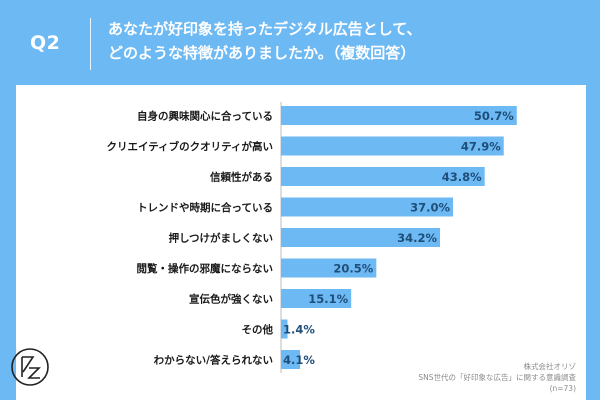 The width and height of the screenshot is (600, 400). I want to click on category-label: その他, so click(258, 329).